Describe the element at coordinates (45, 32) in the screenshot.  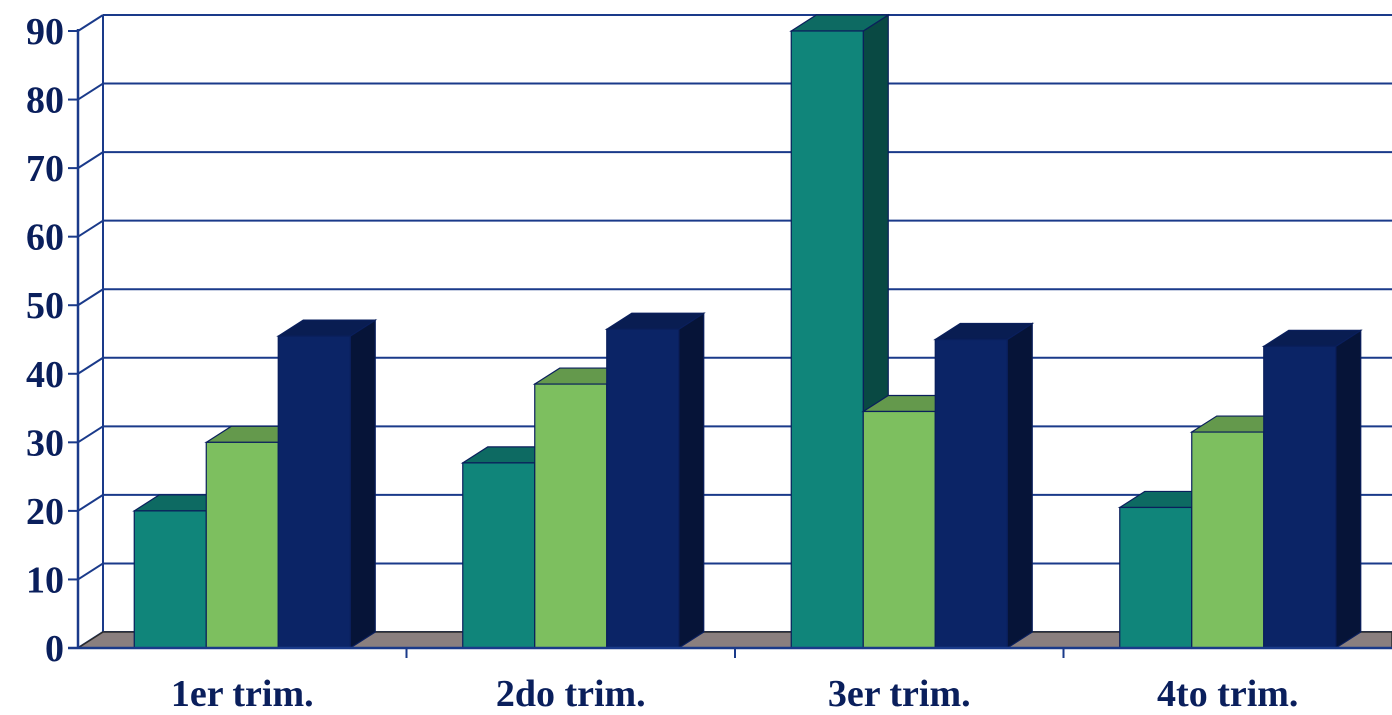
I see `y-tick-label: 90` at that location.